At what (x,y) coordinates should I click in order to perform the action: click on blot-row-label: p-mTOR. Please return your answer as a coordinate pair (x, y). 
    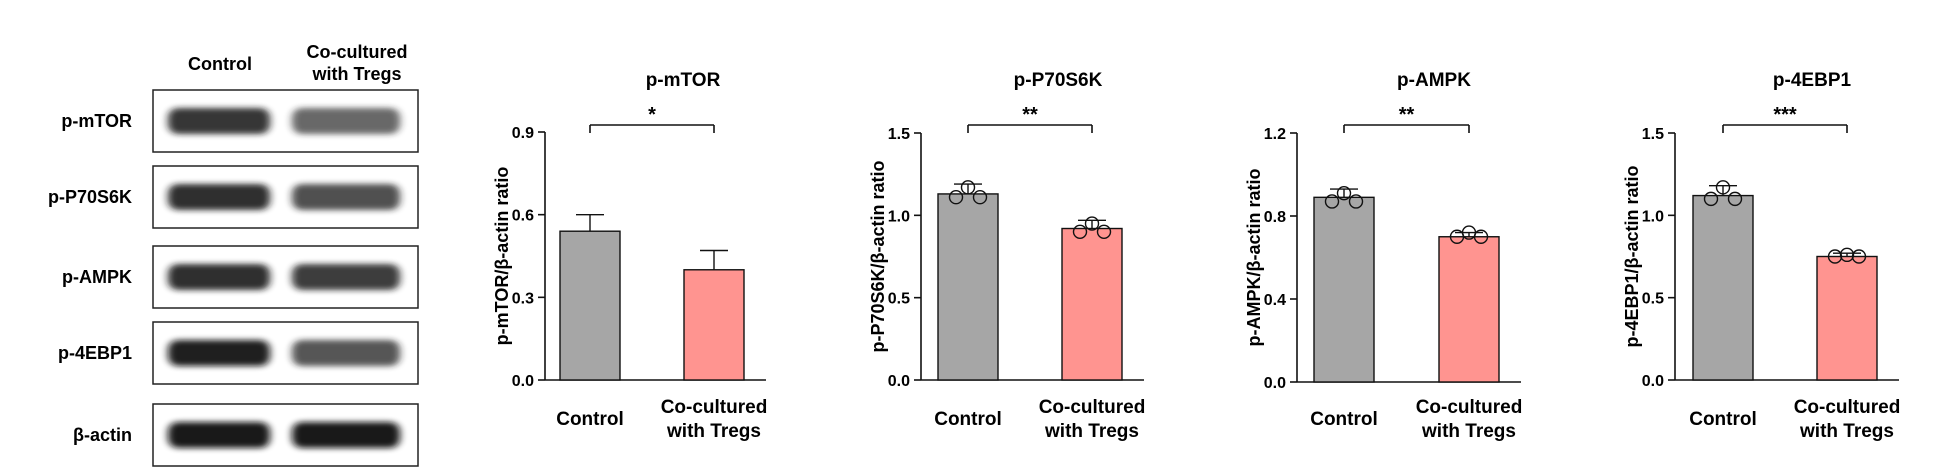
    Looking at the image, I should click on (96, 121).